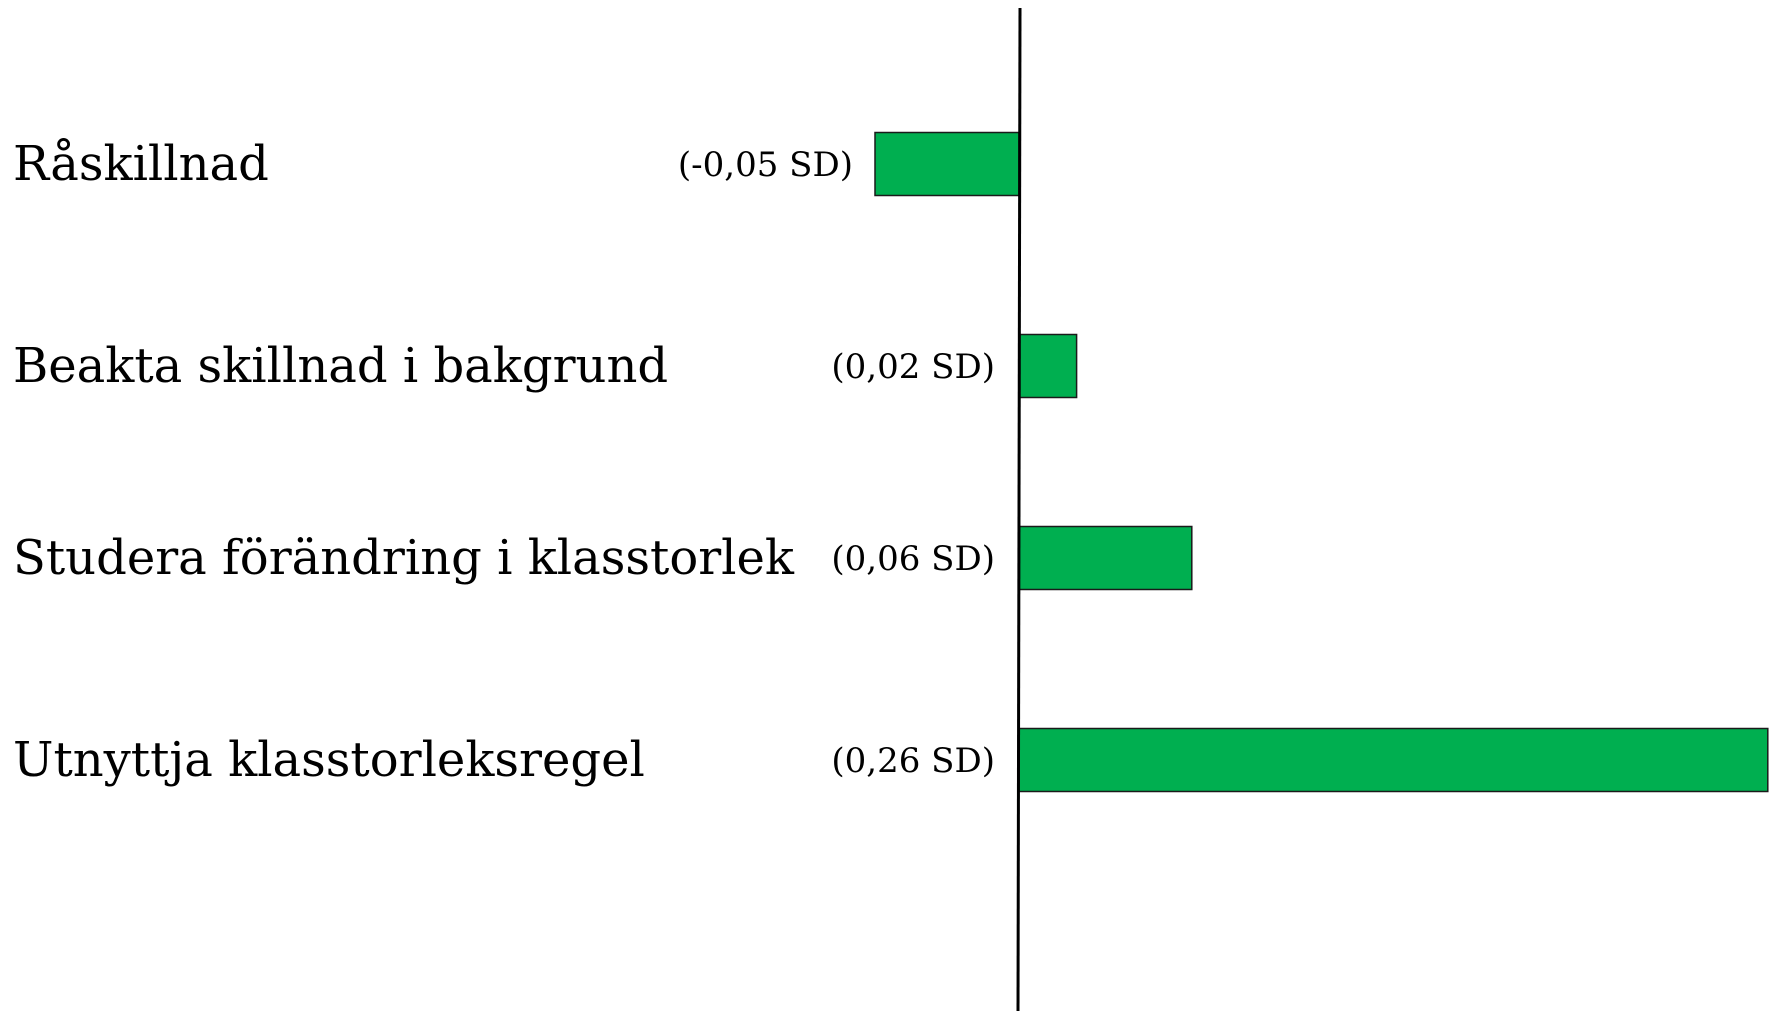 The height and width of the screenshot is (1011, 1773). What do you see at coordinates (913, 559) in the screenshot?
I see `value-label-3: (0,06 SD)` at bounding box center [913, 559].